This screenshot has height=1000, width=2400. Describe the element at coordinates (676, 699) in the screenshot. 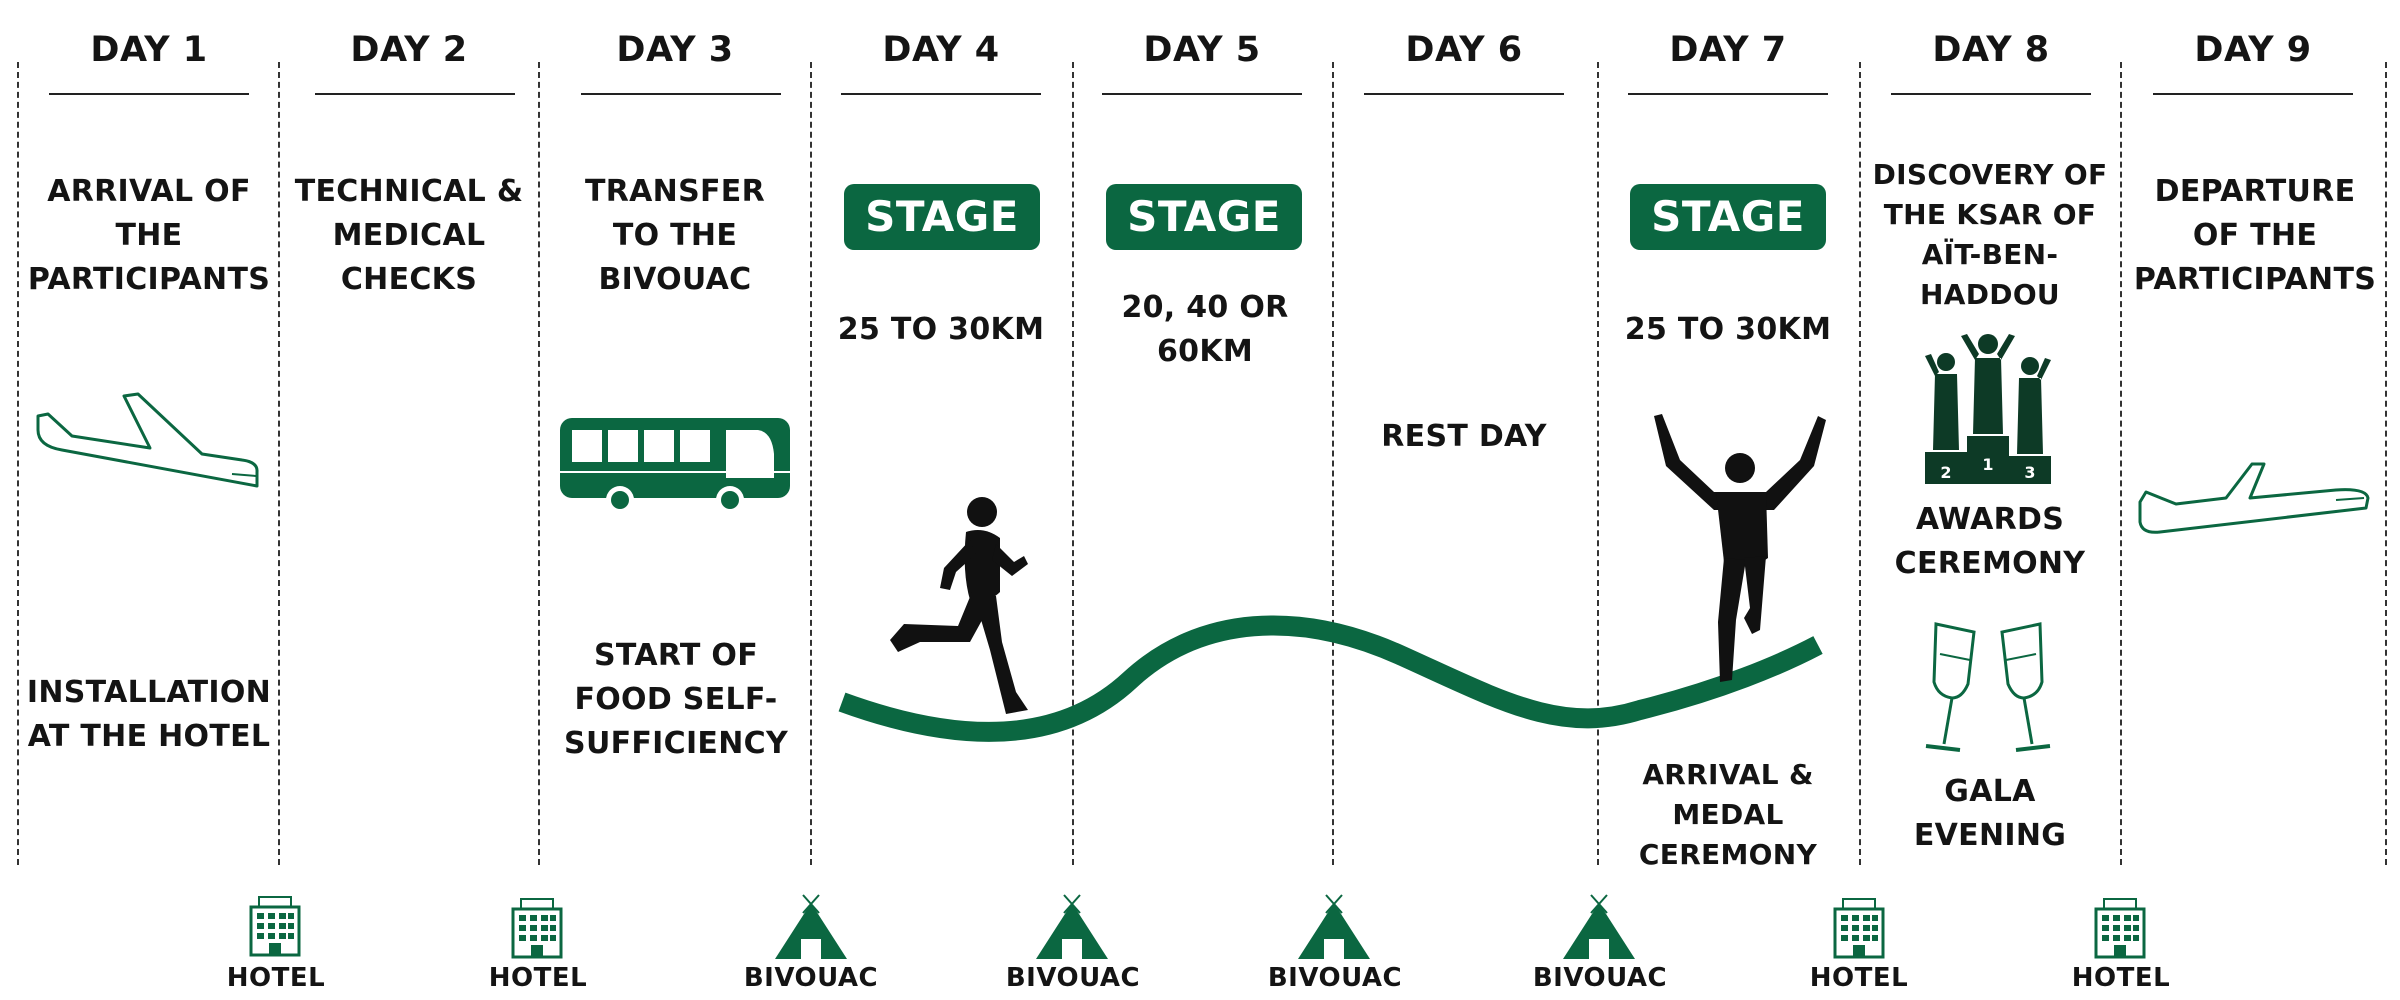

I see `day-3-food-text: START OF FOOD SELF-SUFFICIENCY` at that location.